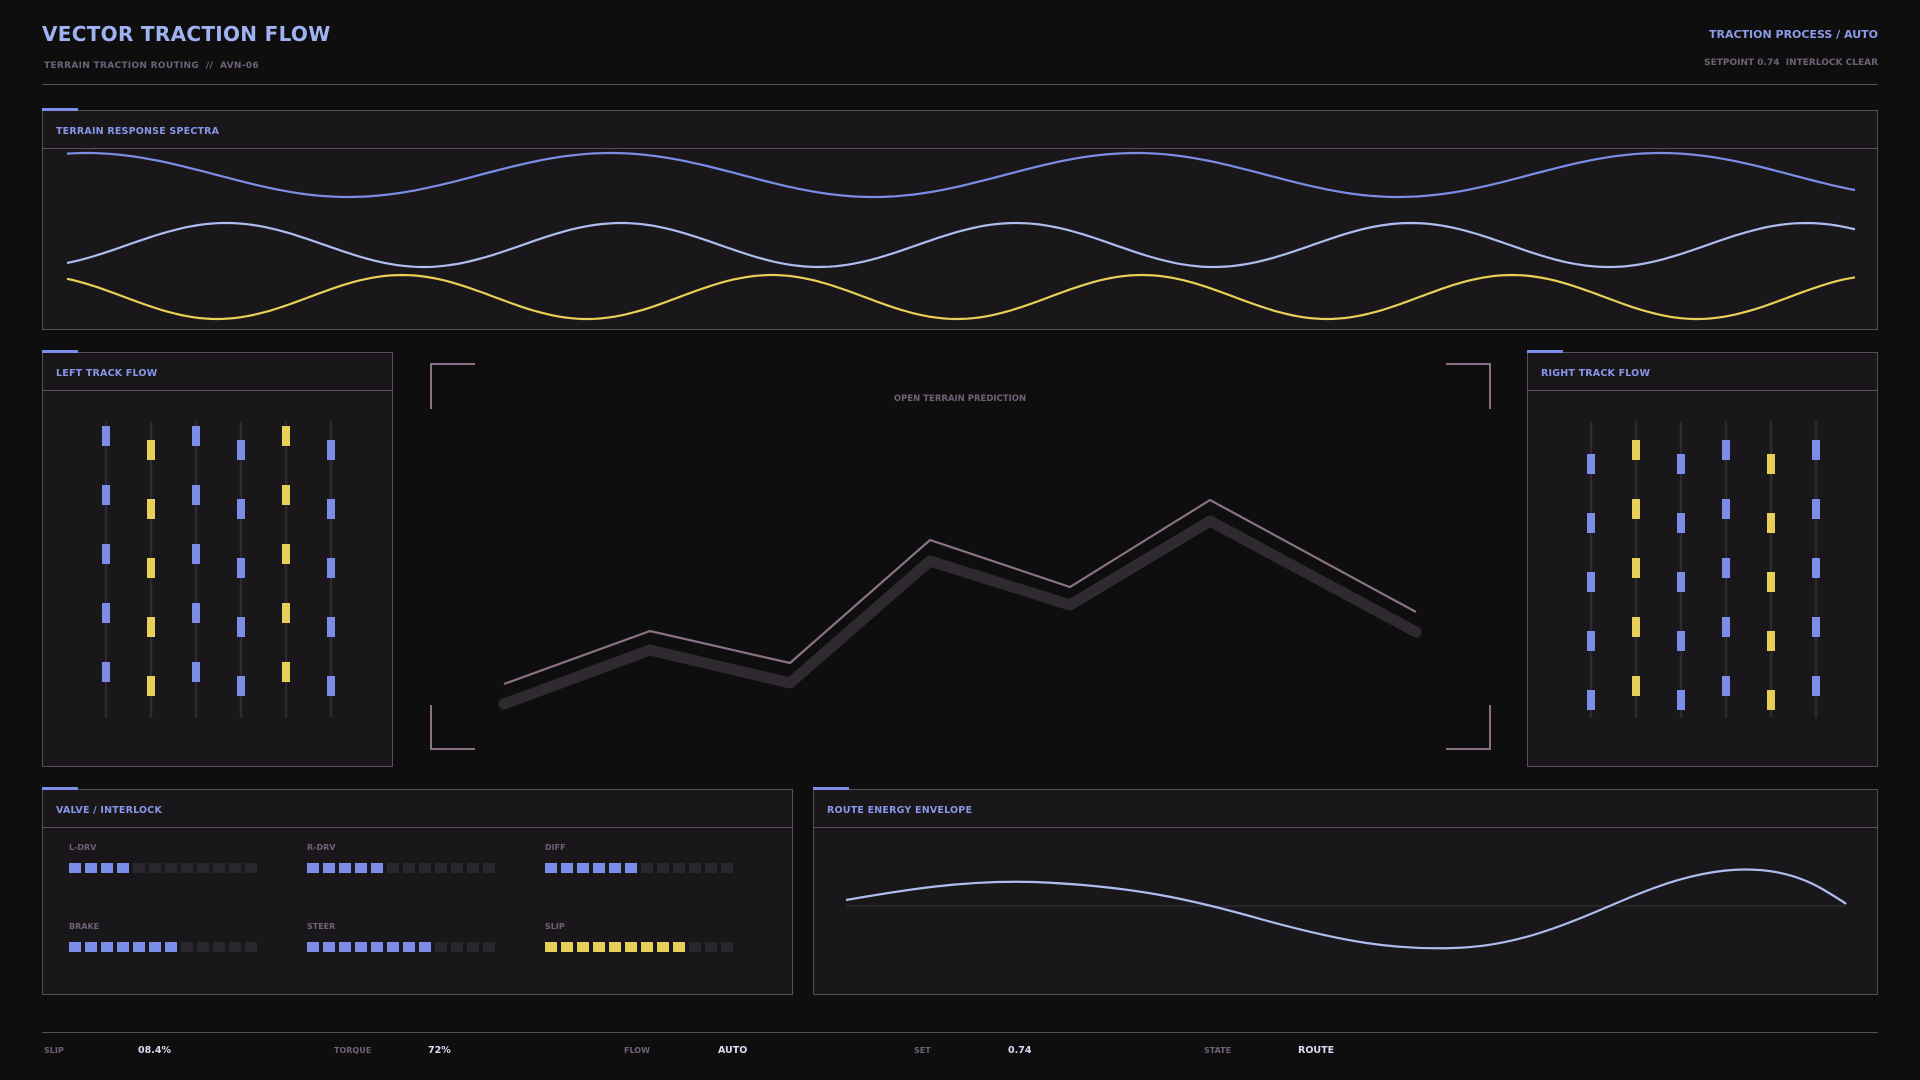 This screenshot has height=1080, width=1920. What do you see at coordinates (639, 947) in the screenshot?
I see `meter-slip` at bounding box center [639, 947].